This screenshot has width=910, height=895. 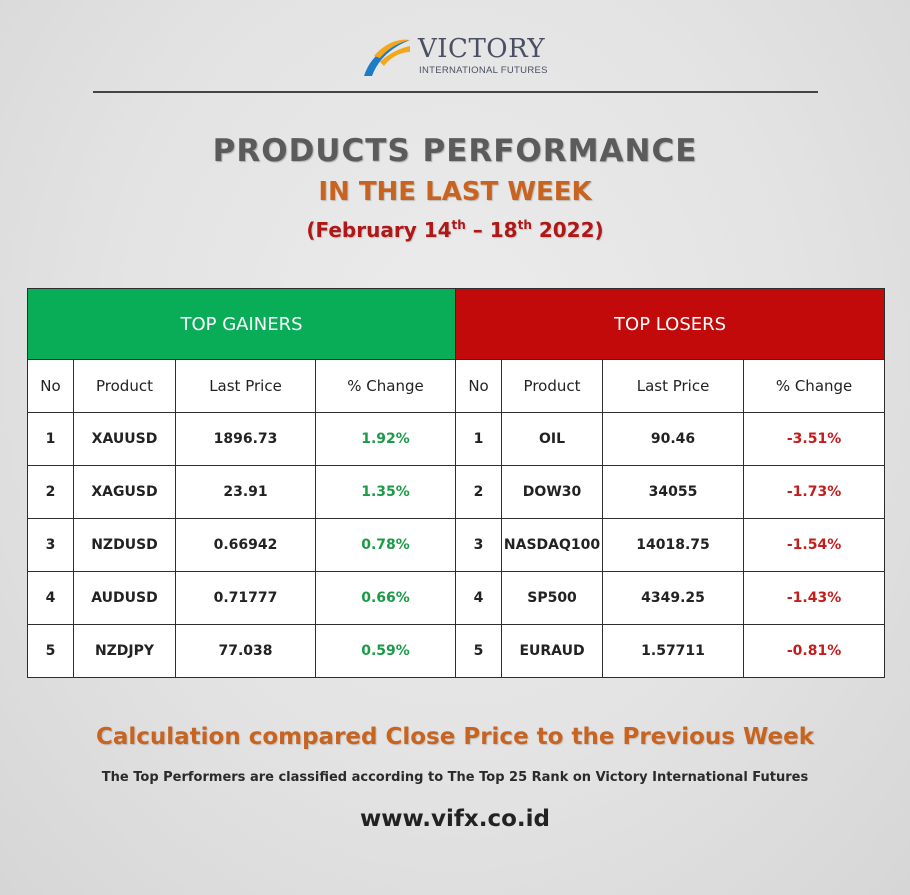 I want to click on loser-last-price: 14018.75, so click(x=673, y=545).